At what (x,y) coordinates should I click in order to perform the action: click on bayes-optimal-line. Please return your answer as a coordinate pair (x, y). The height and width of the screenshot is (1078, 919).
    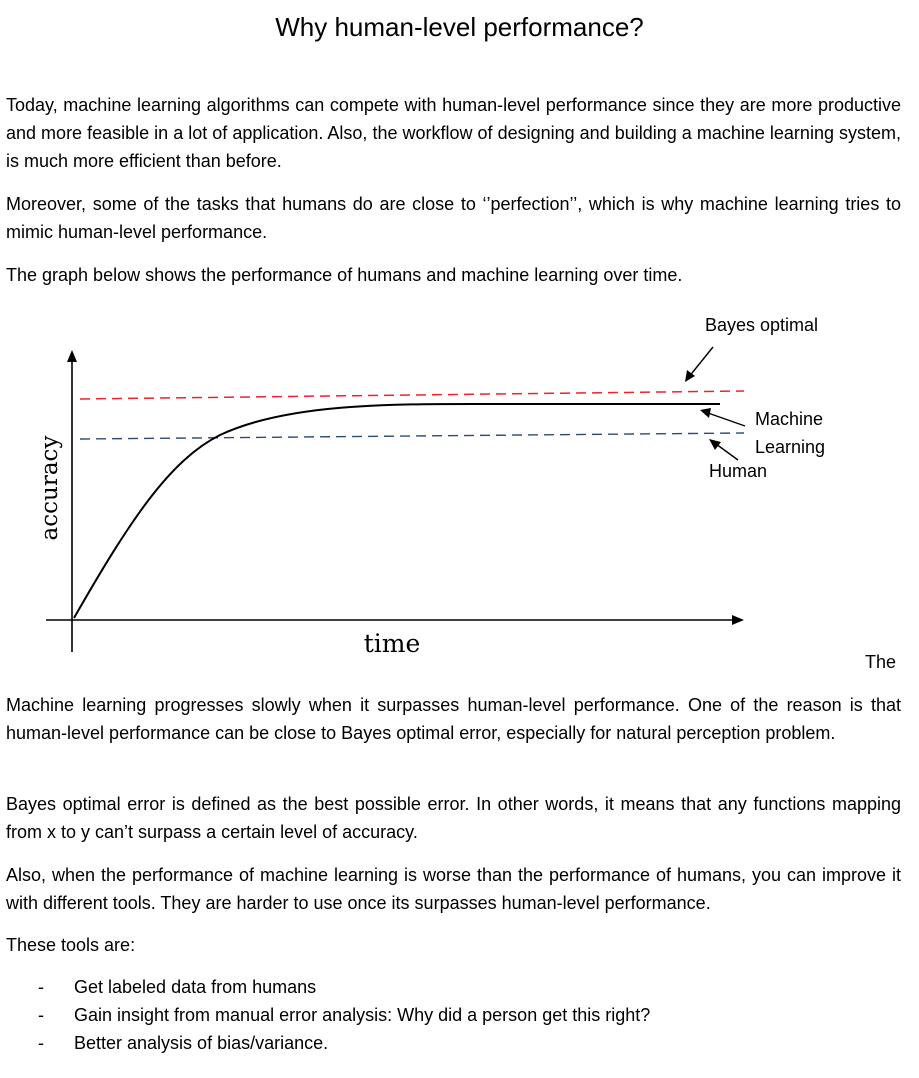
    Looking at the image, I should click on (412, 395).